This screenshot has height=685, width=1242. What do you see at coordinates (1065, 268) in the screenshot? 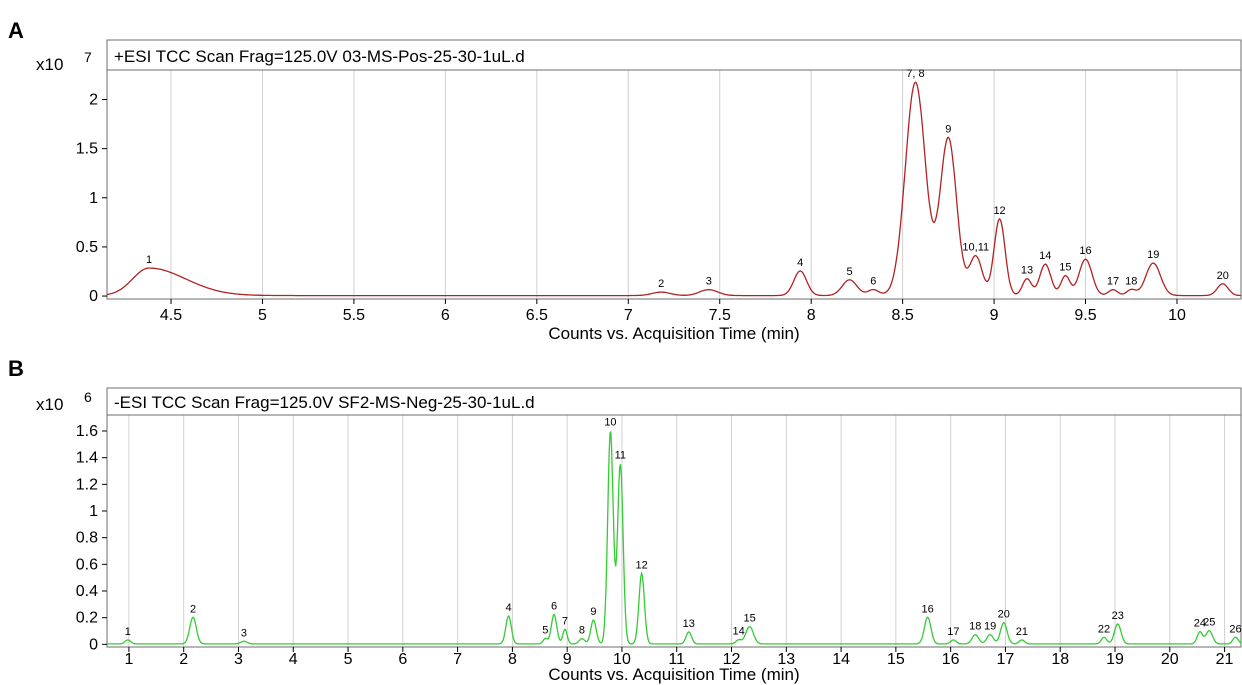
I see `panel-a-peak-label: 15` at bounding box center [1065, 268].